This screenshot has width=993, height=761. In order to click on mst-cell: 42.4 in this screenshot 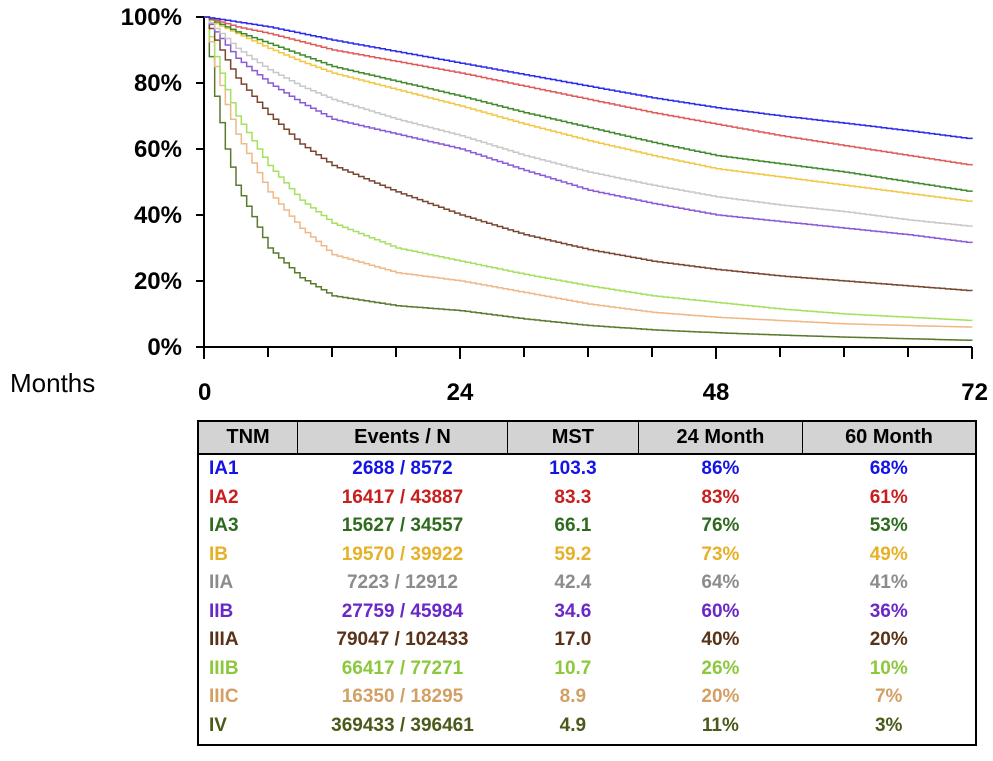, I will do `click(573, 582)`.